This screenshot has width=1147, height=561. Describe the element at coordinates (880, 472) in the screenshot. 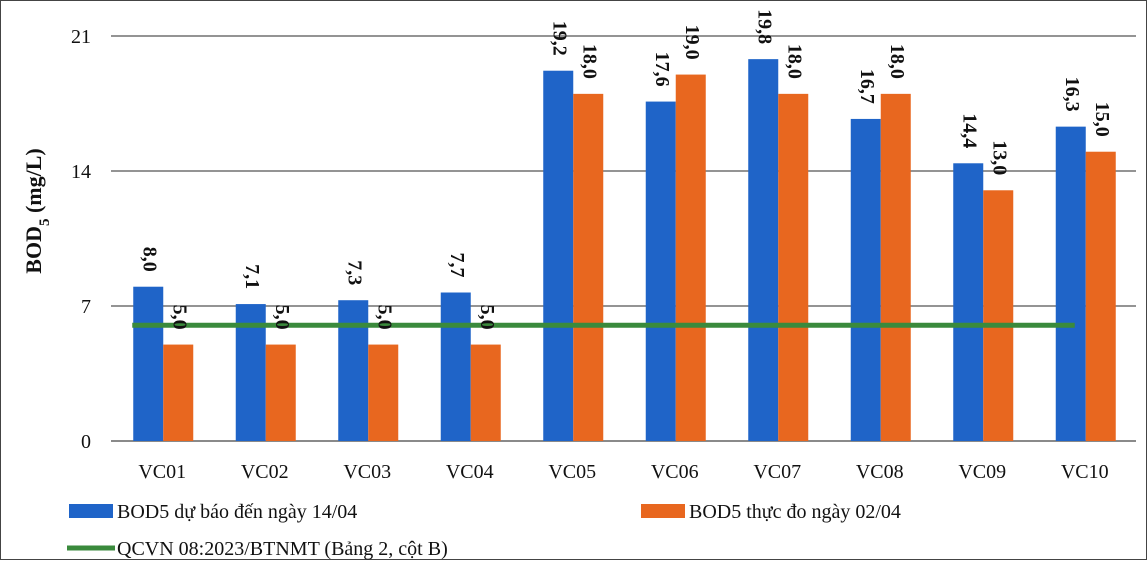

I see `x-tick-vc08: VC08` at that location.